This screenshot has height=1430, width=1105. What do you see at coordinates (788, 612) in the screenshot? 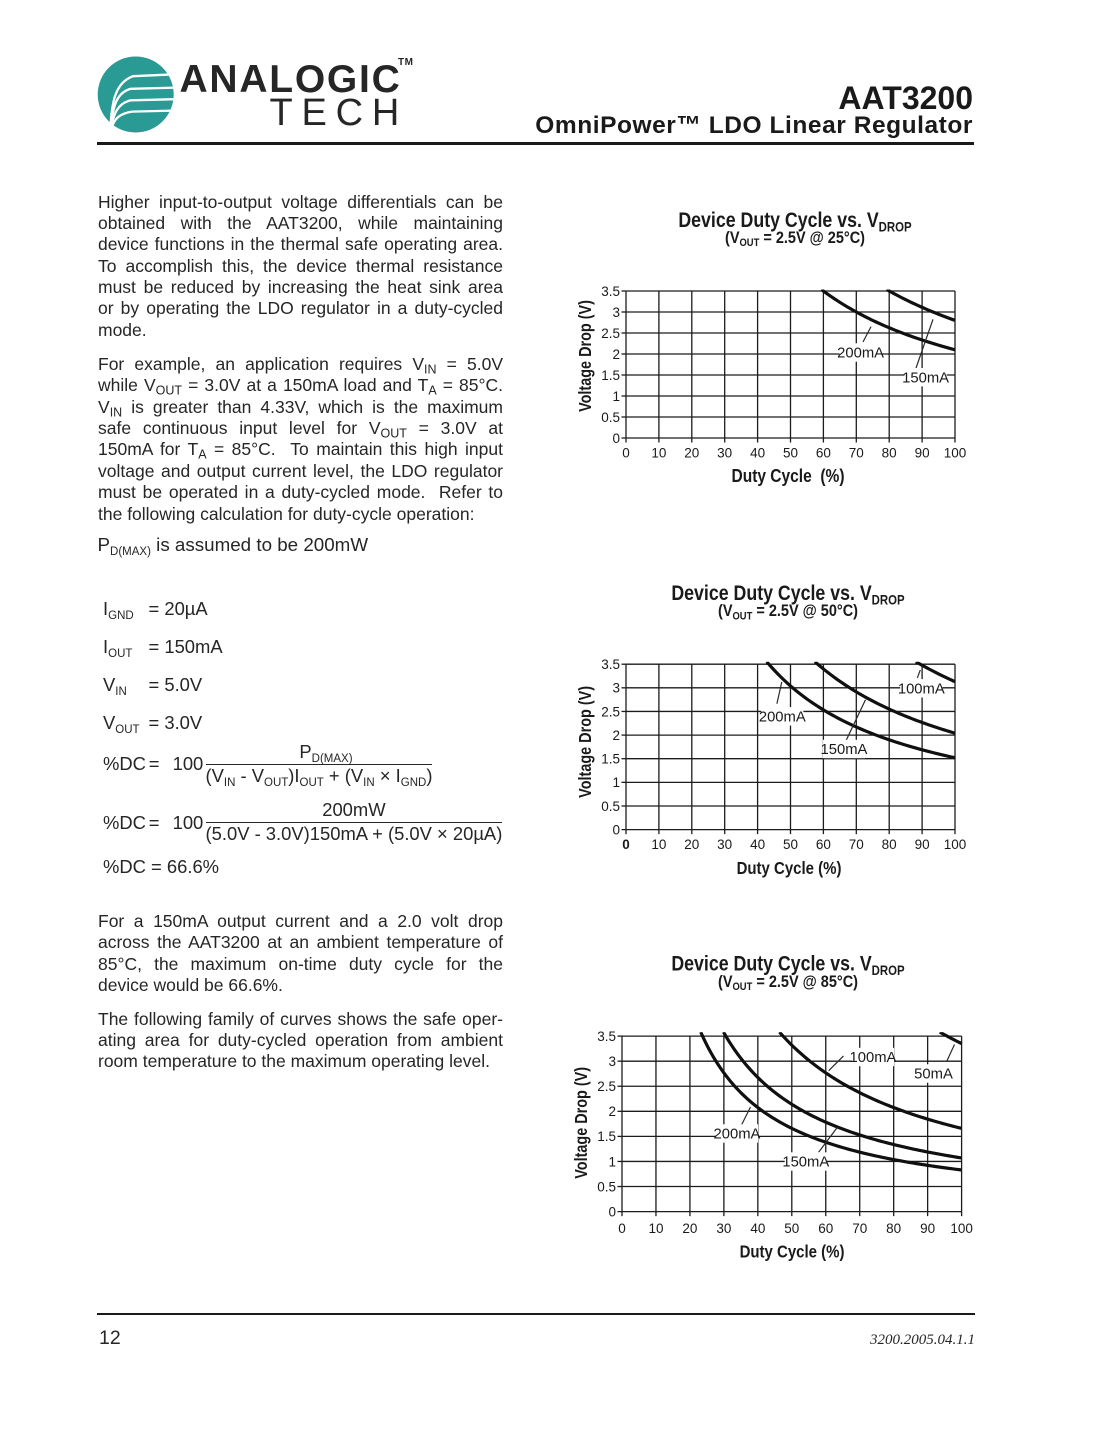
I see `svg-text: (VOUT = 2.5V @ 50°C)` at bounding box center [788, 612].